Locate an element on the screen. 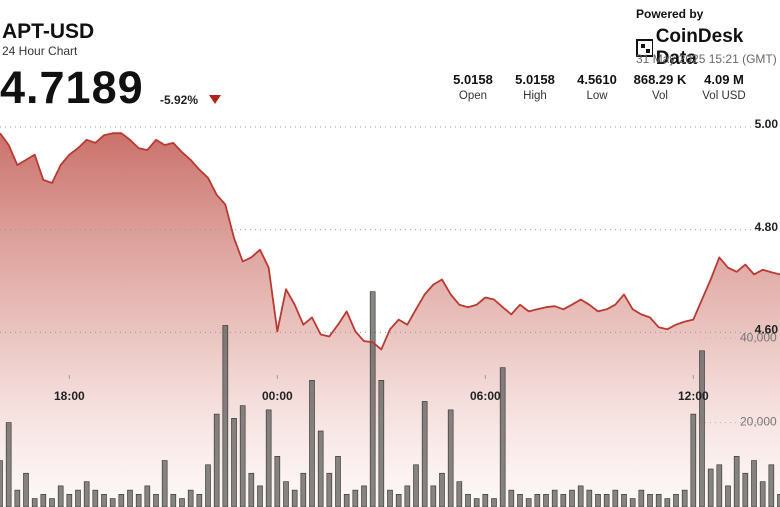 This screenshot has width=780, height=507. stat: 5.0158 Open is located at coordinates (473, 87).